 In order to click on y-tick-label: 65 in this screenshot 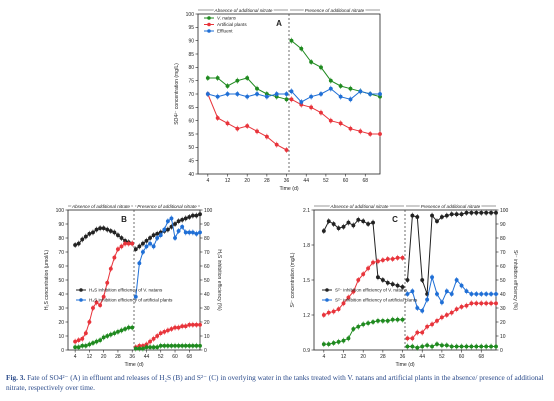, I will do `click(191, 108)`.